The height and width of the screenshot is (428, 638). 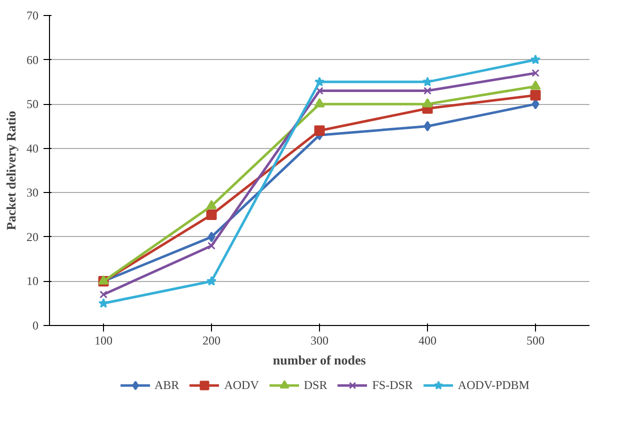 What do you see at coordinates (319, 341) in the screenshot?
I see `x-tick-label: 300` at bounding box center [319, 341].